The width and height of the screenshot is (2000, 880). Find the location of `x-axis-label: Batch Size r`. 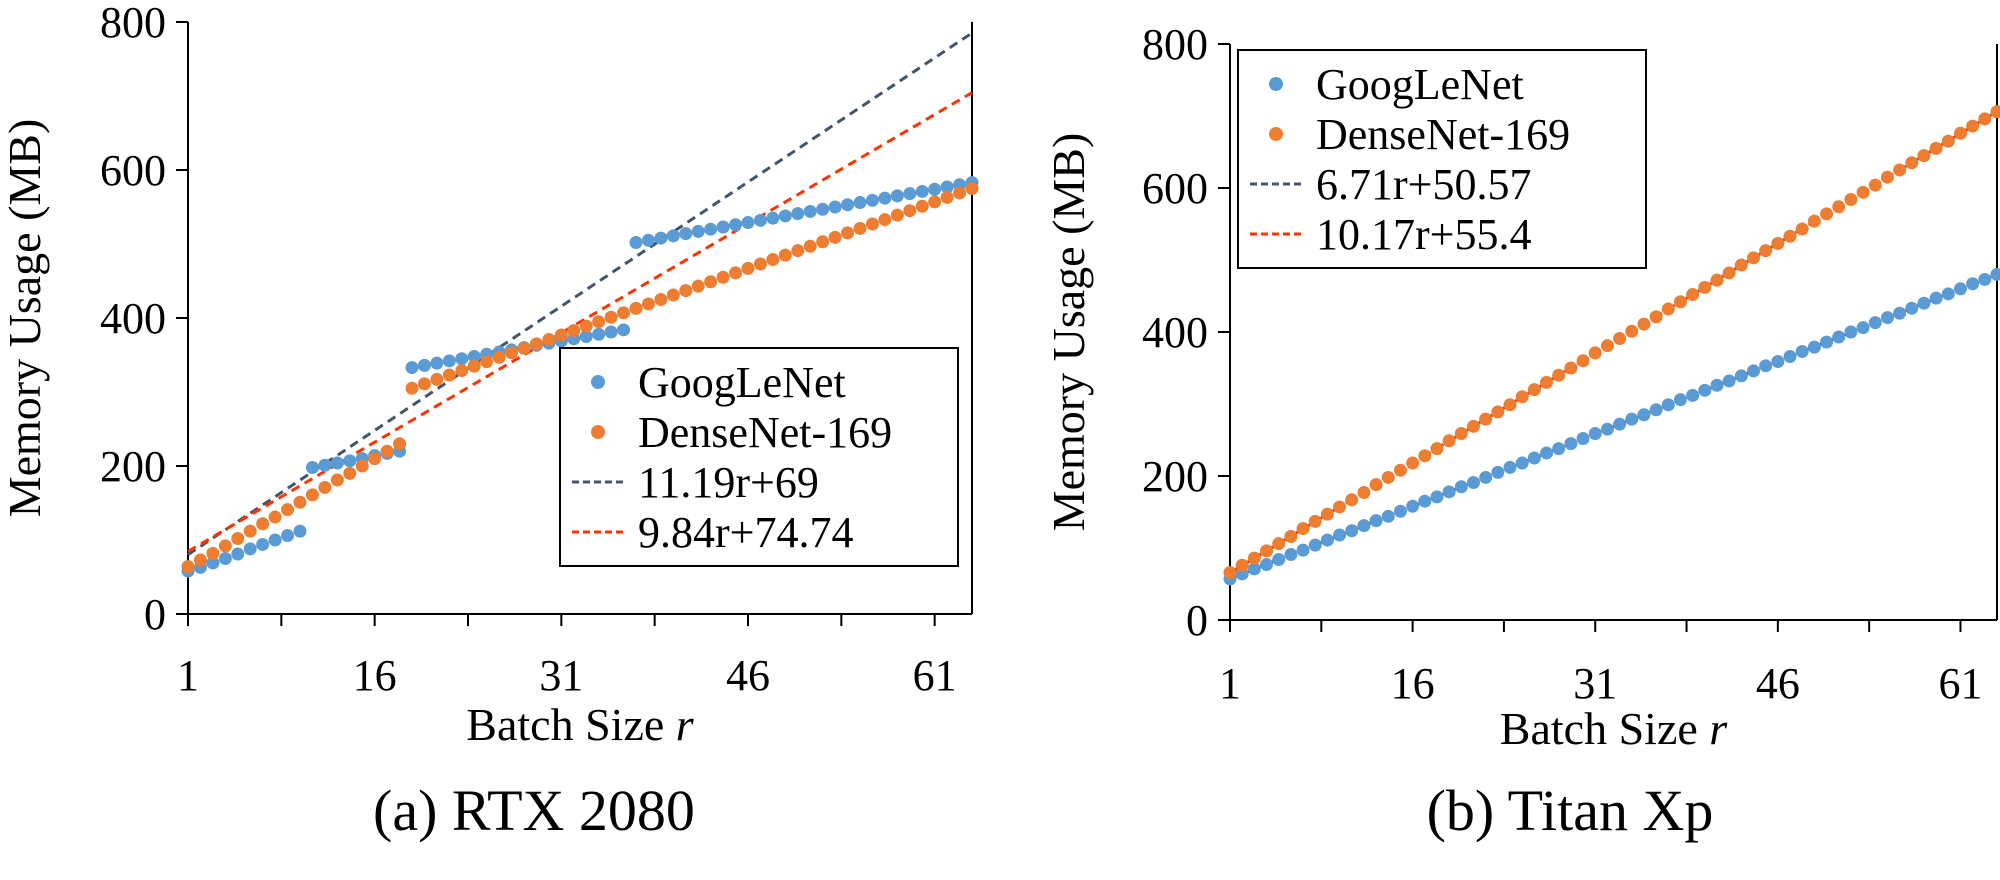

x-axis-label: Batch Size r is located at coordinates (1614, 728).